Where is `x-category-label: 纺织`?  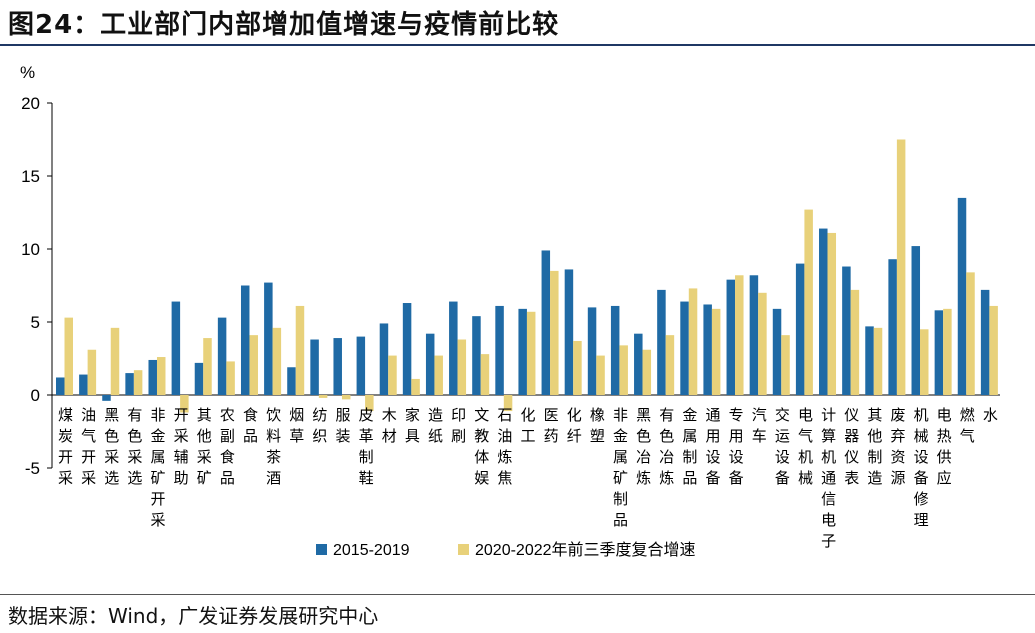
x-category-label: 纺织 is located at coordinates (319, 425).